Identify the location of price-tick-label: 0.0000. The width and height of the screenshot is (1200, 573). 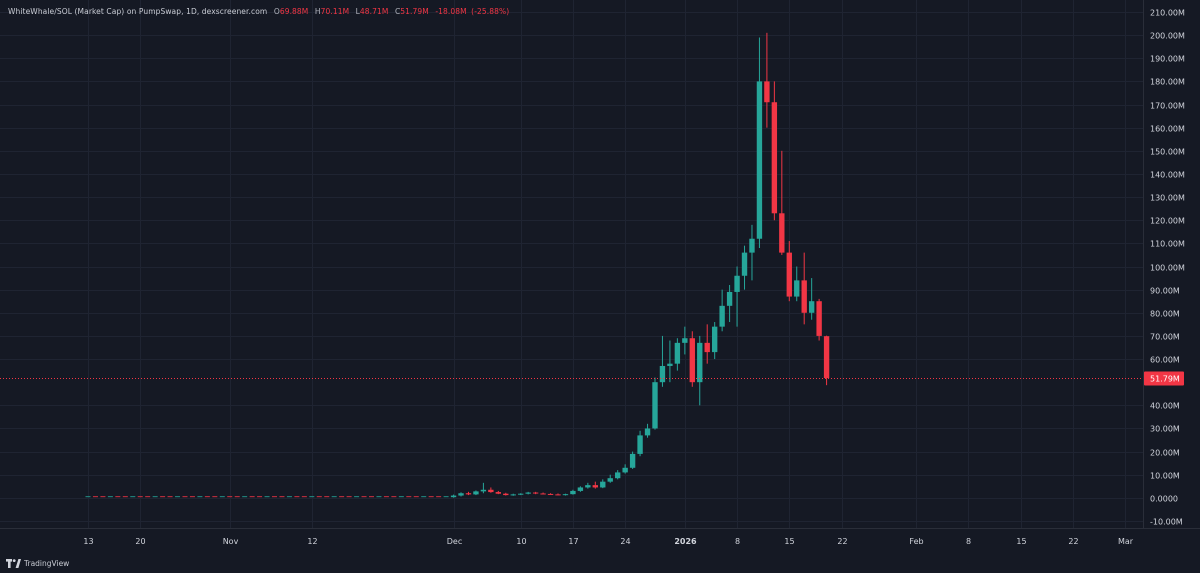
(1164, 499).